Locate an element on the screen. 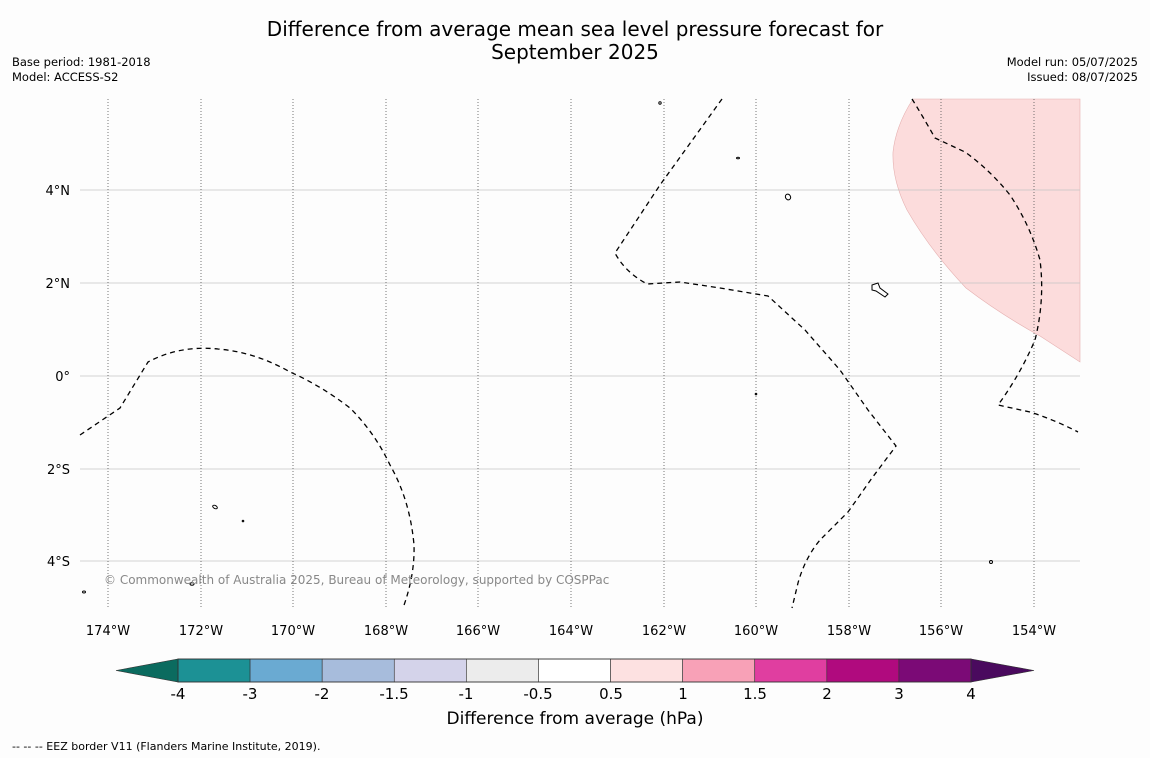 Image resolution: width=1150 pixels, height=758 pixels. colorbar-tick: 0.5 is located at coordinates (611, 694).